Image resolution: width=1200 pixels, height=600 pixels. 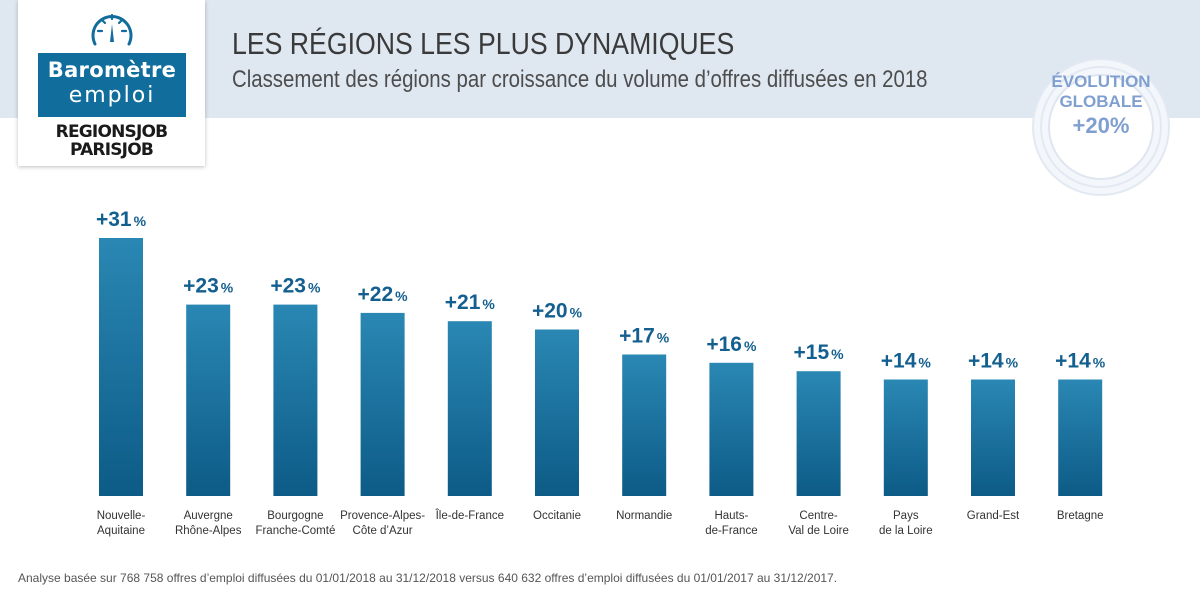 I want to click on badge-line2: GLOBALE, so click(x=1101, y=101).